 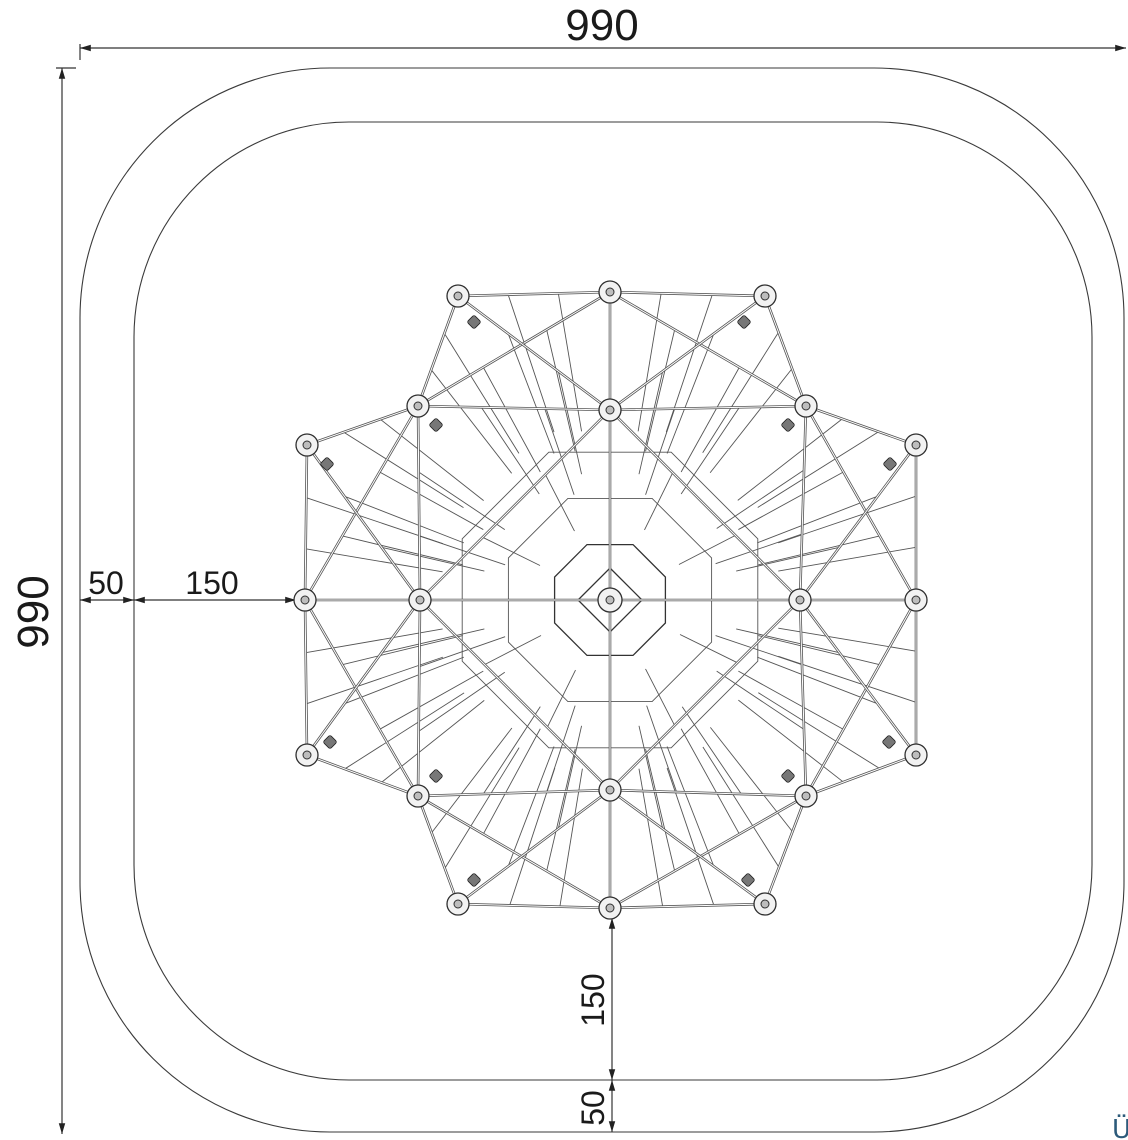 I want to click on net-mesh-ring, so click(x=610, y=600).